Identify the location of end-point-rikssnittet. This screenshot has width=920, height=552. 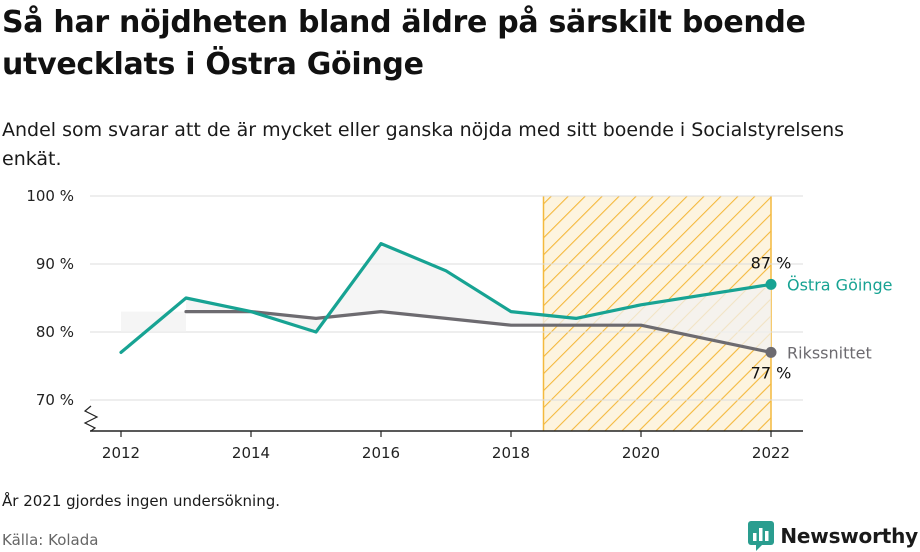
(771, 352).